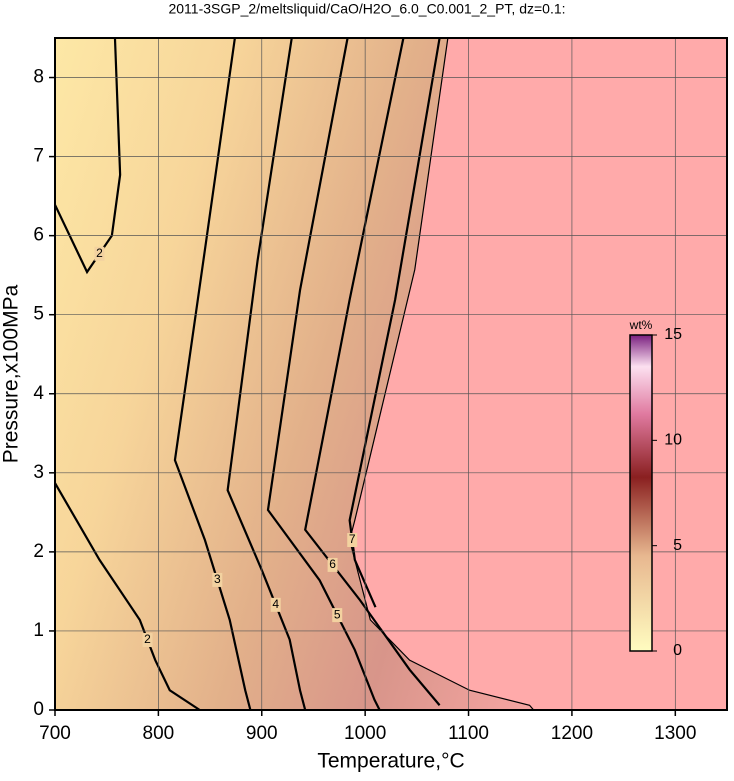 Image resolution: width=734 pixels, height=781 pixels. Describe the element at coordinates (675, 733) in the screenshot. I see `x-tick-label: 1300` at that location.